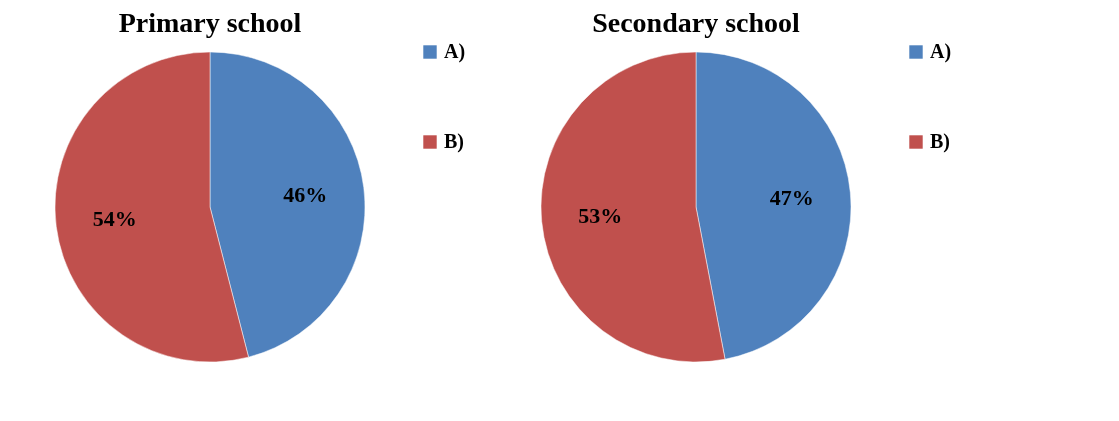 Image resolution: width=1119 pixels, height=421 pixels. I want to click on data-label: 46%, so click(305, 194).